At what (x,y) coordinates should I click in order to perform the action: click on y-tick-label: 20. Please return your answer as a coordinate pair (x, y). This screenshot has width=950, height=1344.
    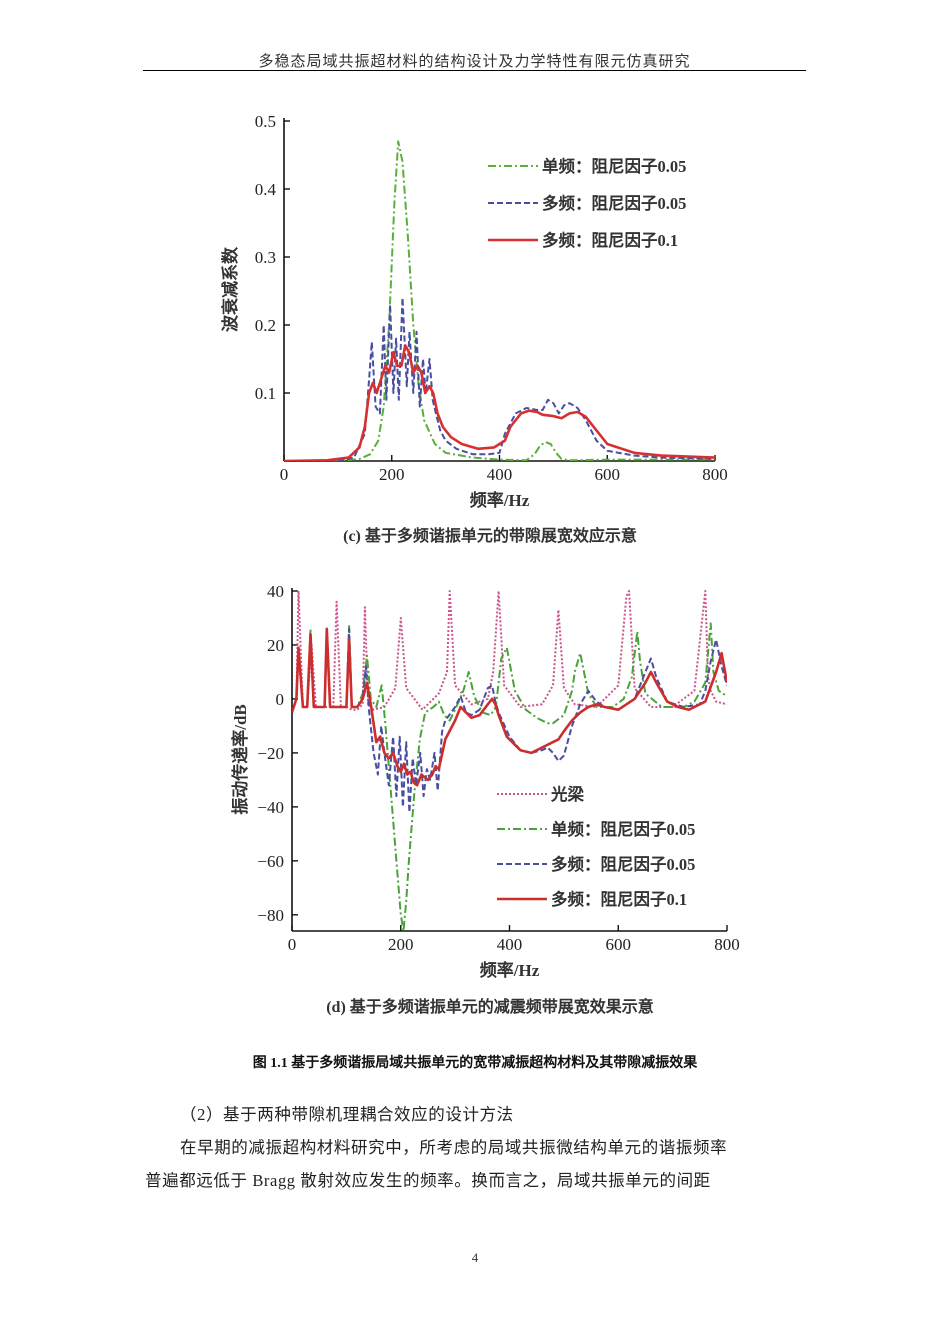
    Looking at the image, I should click on (275, 645).